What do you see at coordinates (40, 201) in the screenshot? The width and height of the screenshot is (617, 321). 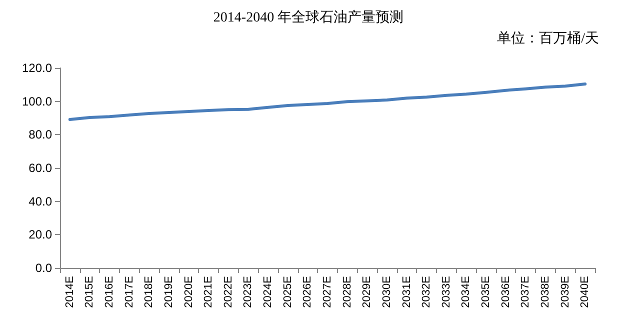 I see `y-tick-label: 40.0` at bounding box center [40, 201].